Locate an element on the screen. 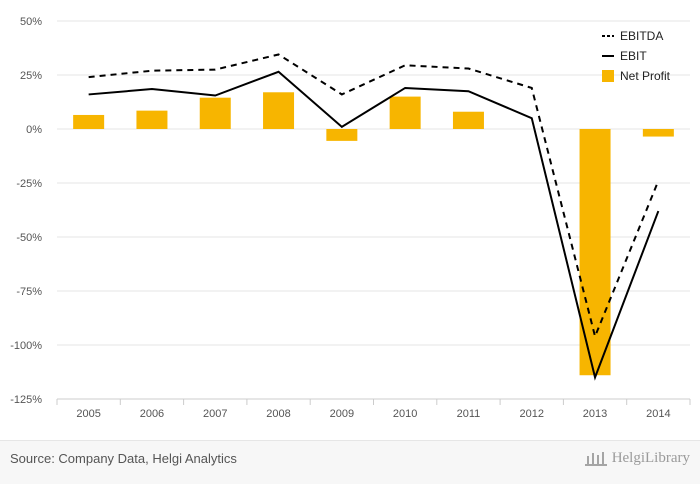  helgi-library-logo: HelgiLibrary is located at coordinates (637, 458).